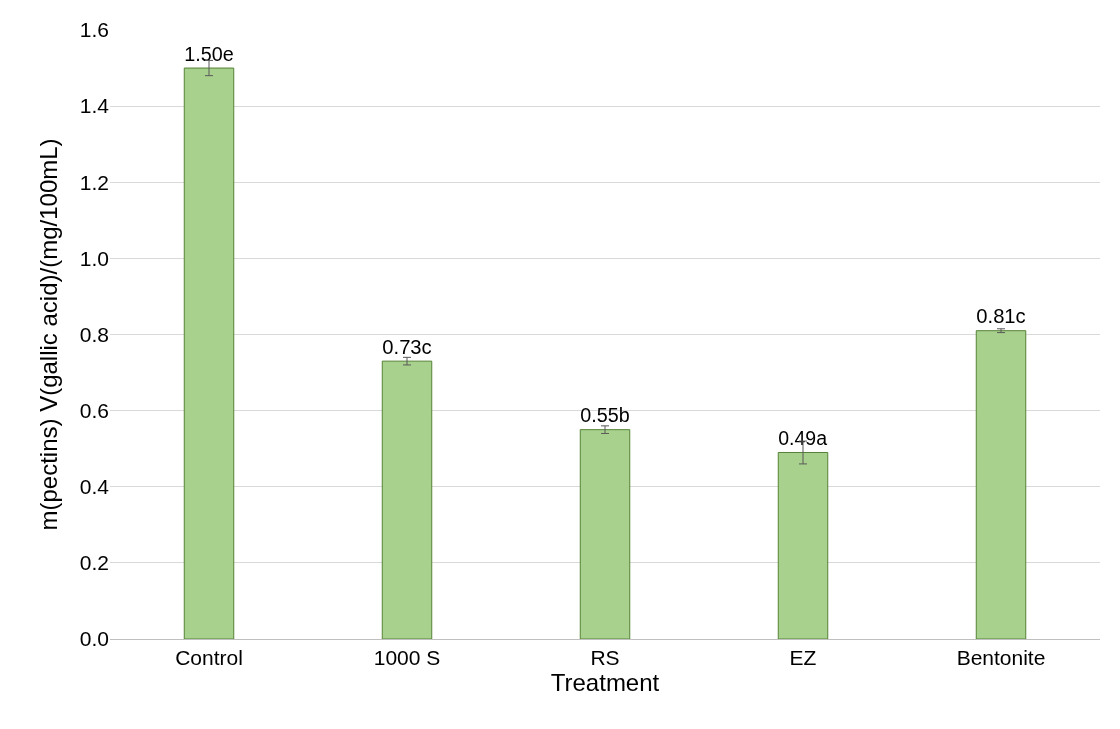 Image resolution: width=1120 pixels, height=729 pixels. What do you see at coordinates (209, 53) in the screenshot?
I see `data-label: 1.50e` at bounding box center [209, 53].